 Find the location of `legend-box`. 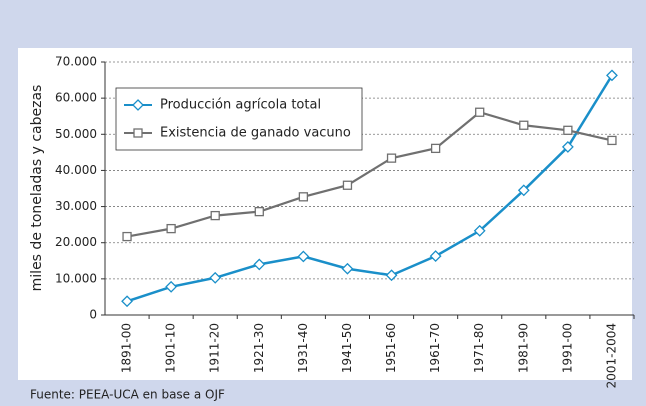

legend-box is located at coordinates (239, 119).